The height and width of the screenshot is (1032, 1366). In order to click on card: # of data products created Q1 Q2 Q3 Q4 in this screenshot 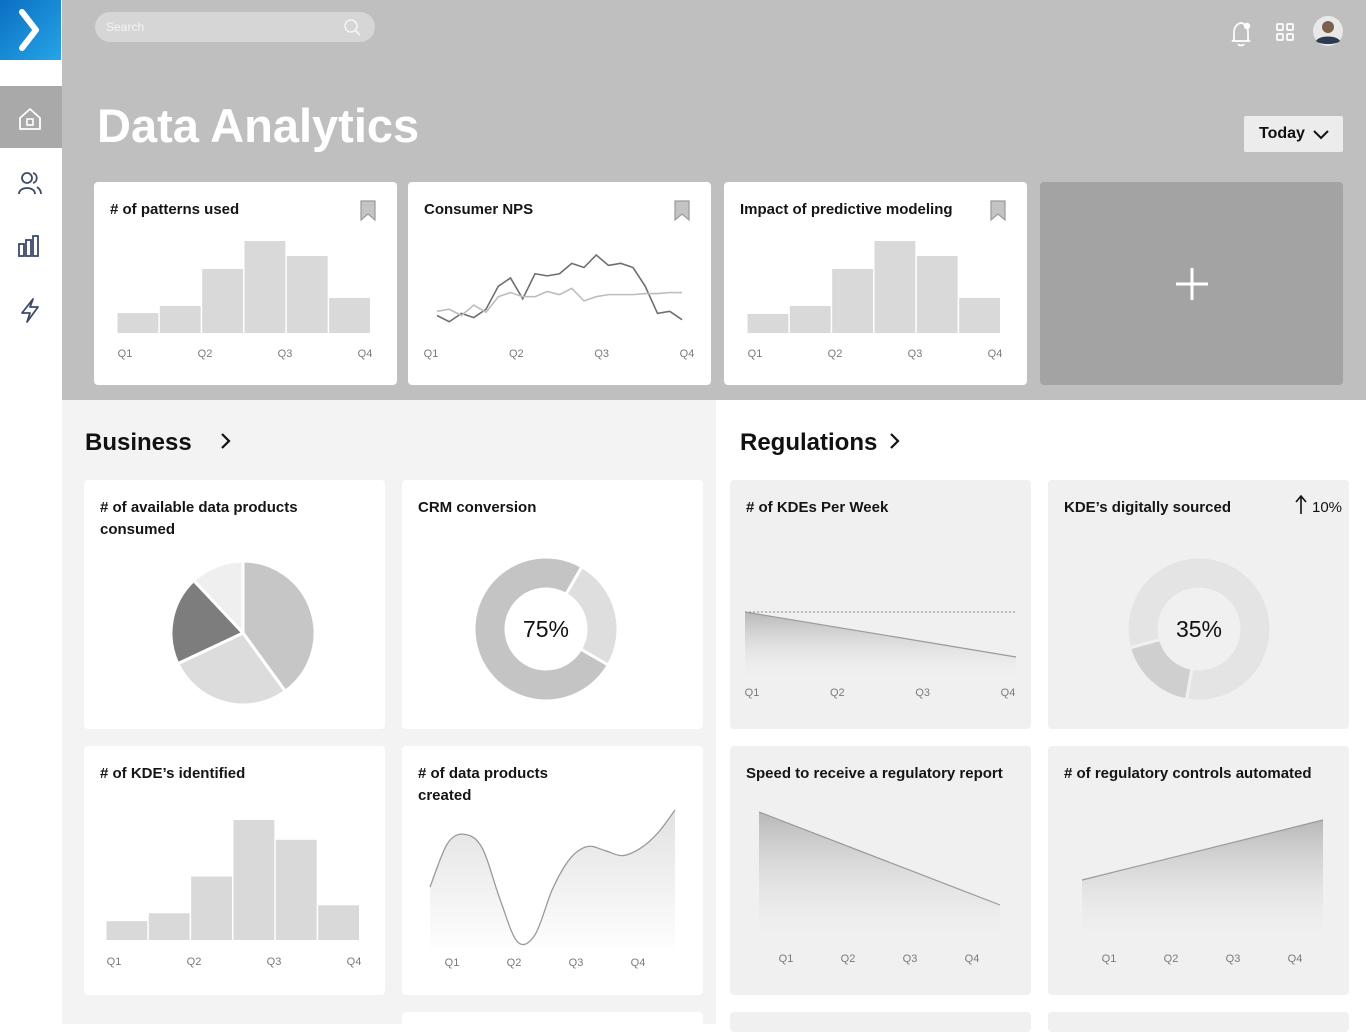, I will do `click(552, 870)`.